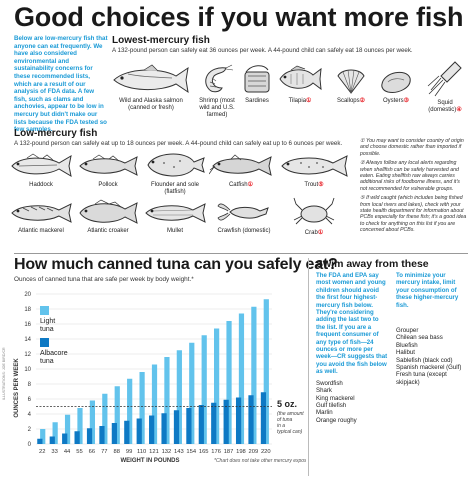 The height and width of the screenshot is (480, 474). What do you see at coordinates (324, 391) in the screenshot?
I see `list-item: Shark` at bounding box center [324, 391].